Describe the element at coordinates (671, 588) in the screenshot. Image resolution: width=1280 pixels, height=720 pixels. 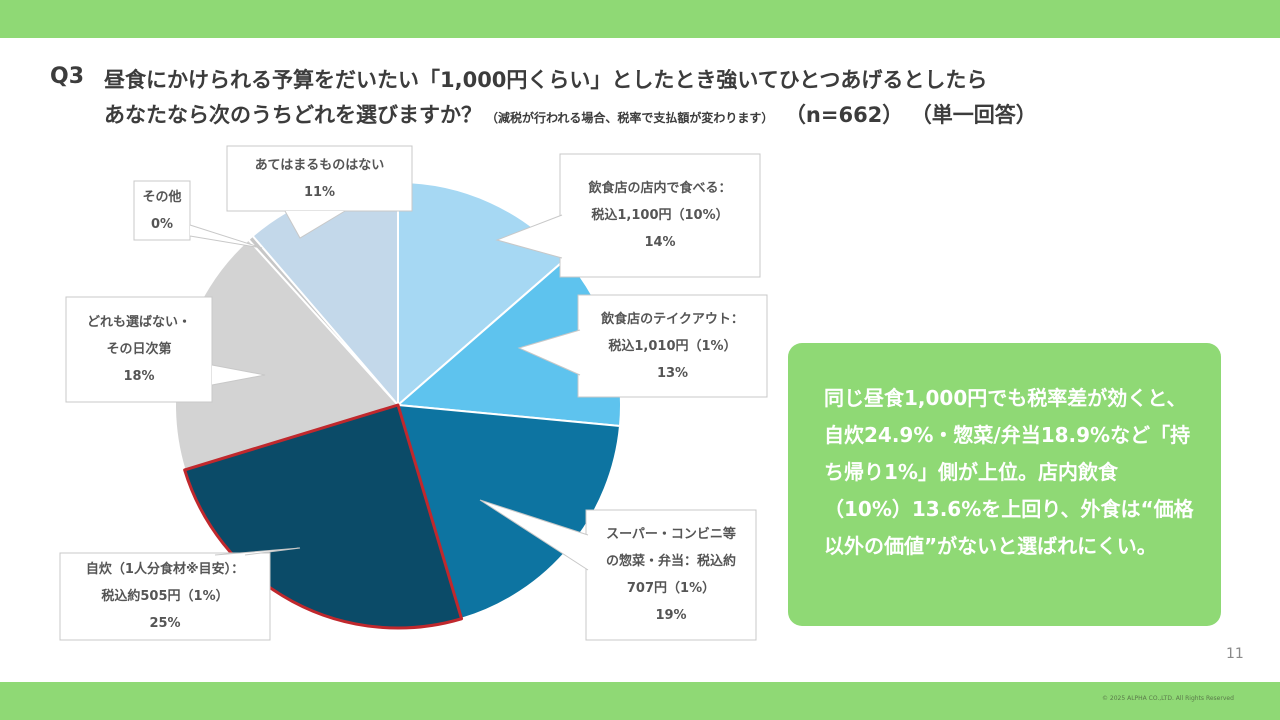
I see `slice-label-line: 707円（1%）` at that location.